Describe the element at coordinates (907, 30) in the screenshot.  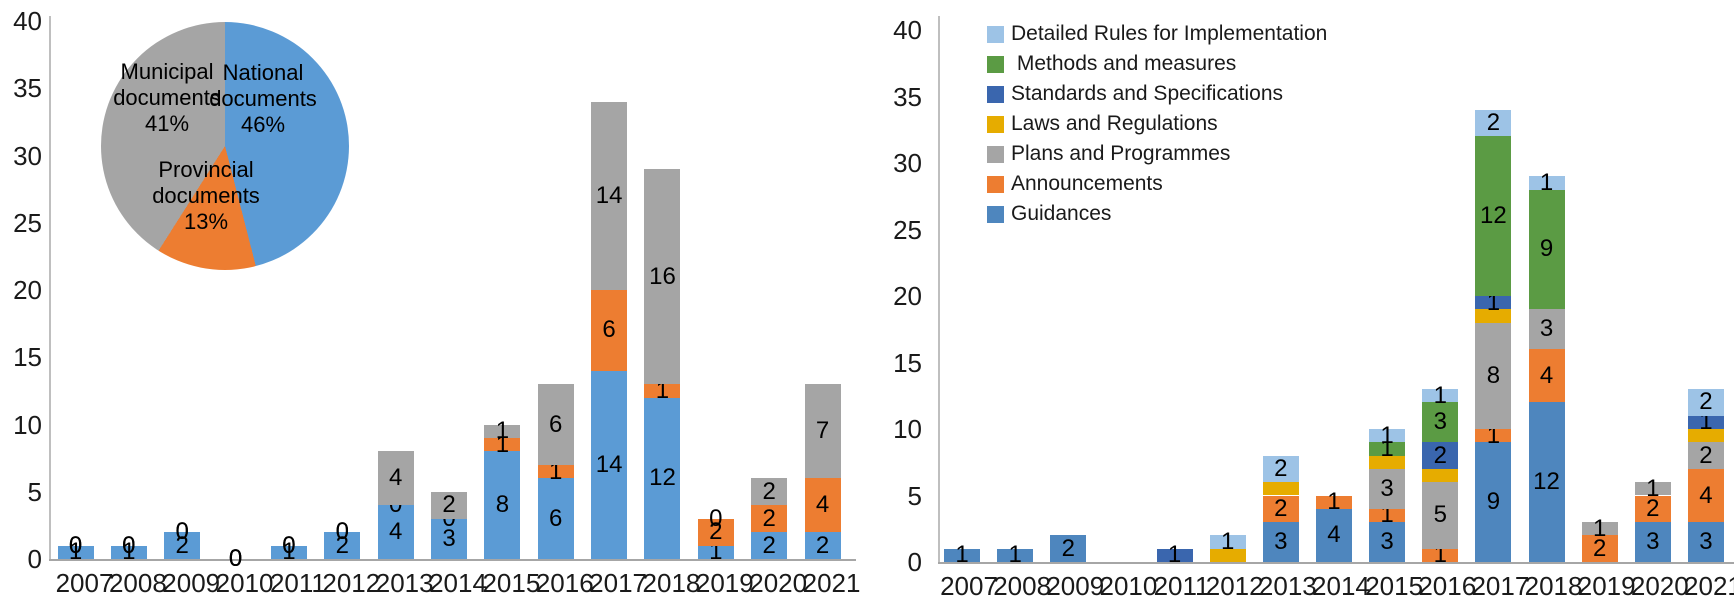
I see `y-tick-label: 40` at that location.